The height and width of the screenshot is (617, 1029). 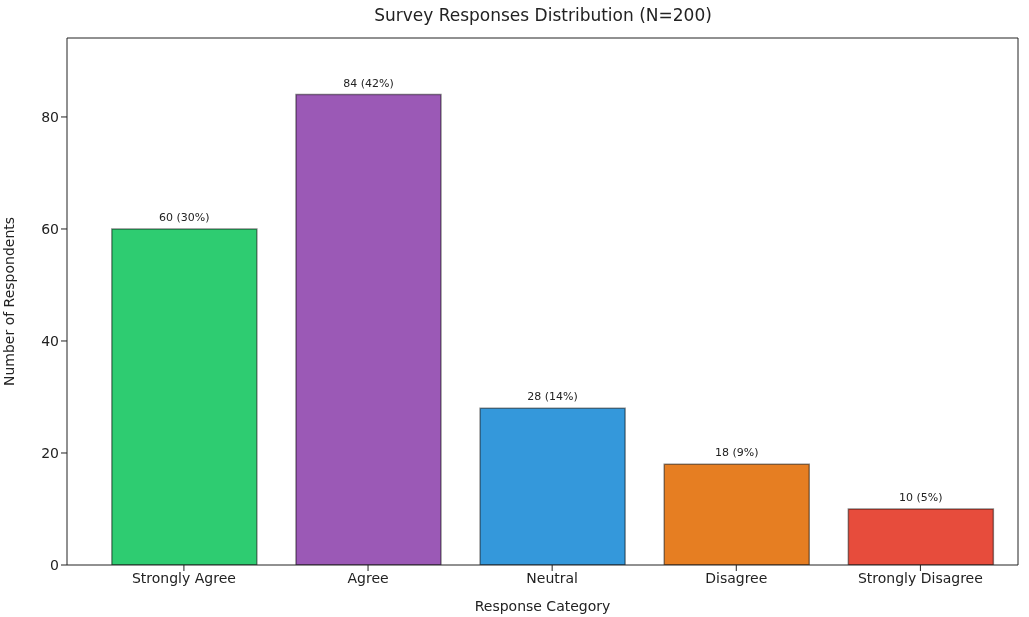 I want to click on data-label: 60 (30%), so click(x=184, y=217).